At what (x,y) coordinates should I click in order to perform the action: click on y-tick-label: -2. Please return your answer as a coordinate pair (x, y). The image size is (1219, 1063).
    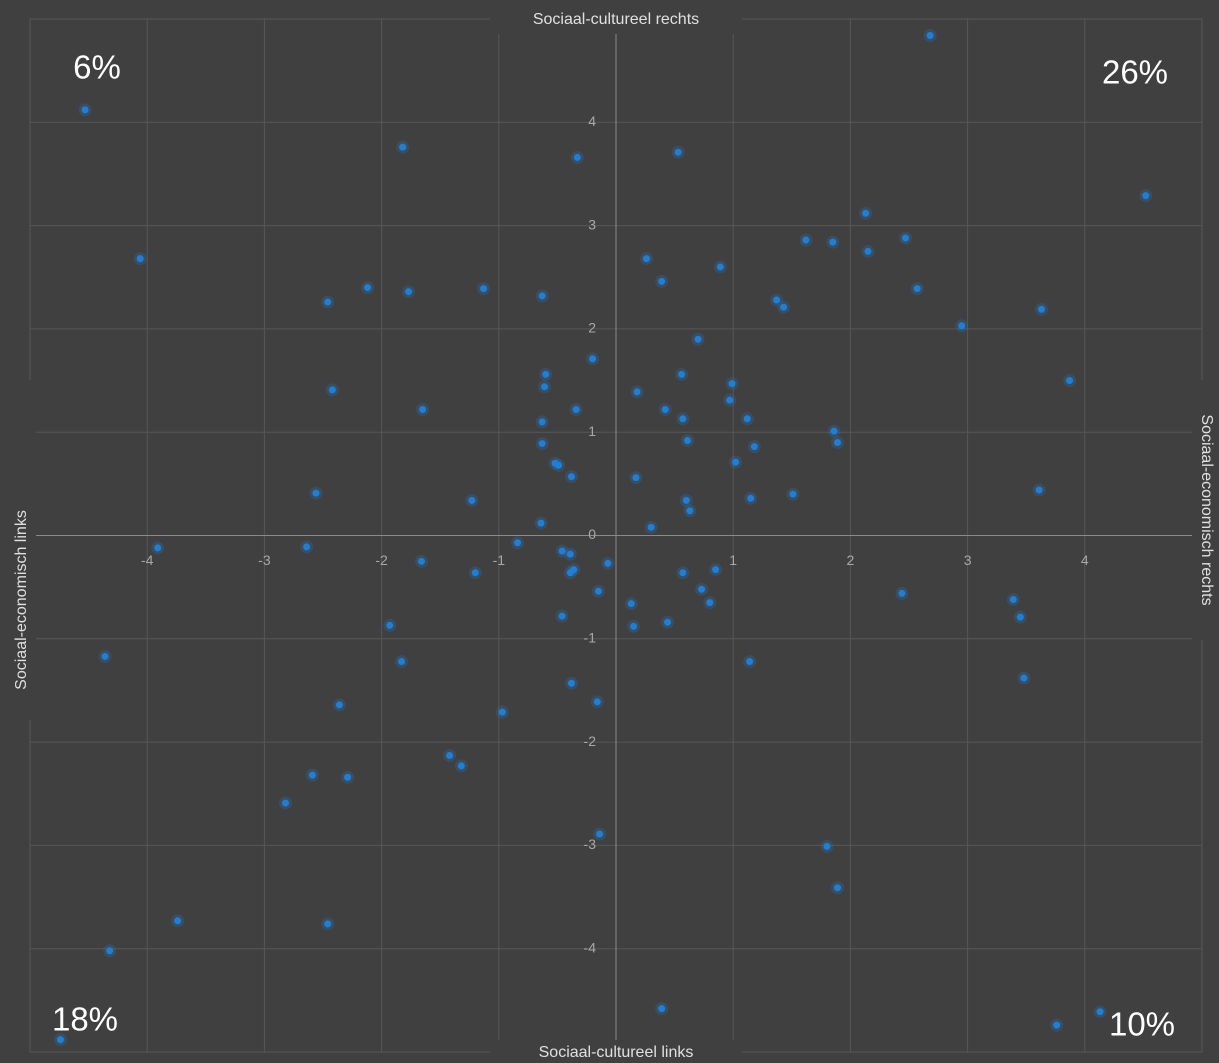
    Looking at the image, I should click on (590, 741).